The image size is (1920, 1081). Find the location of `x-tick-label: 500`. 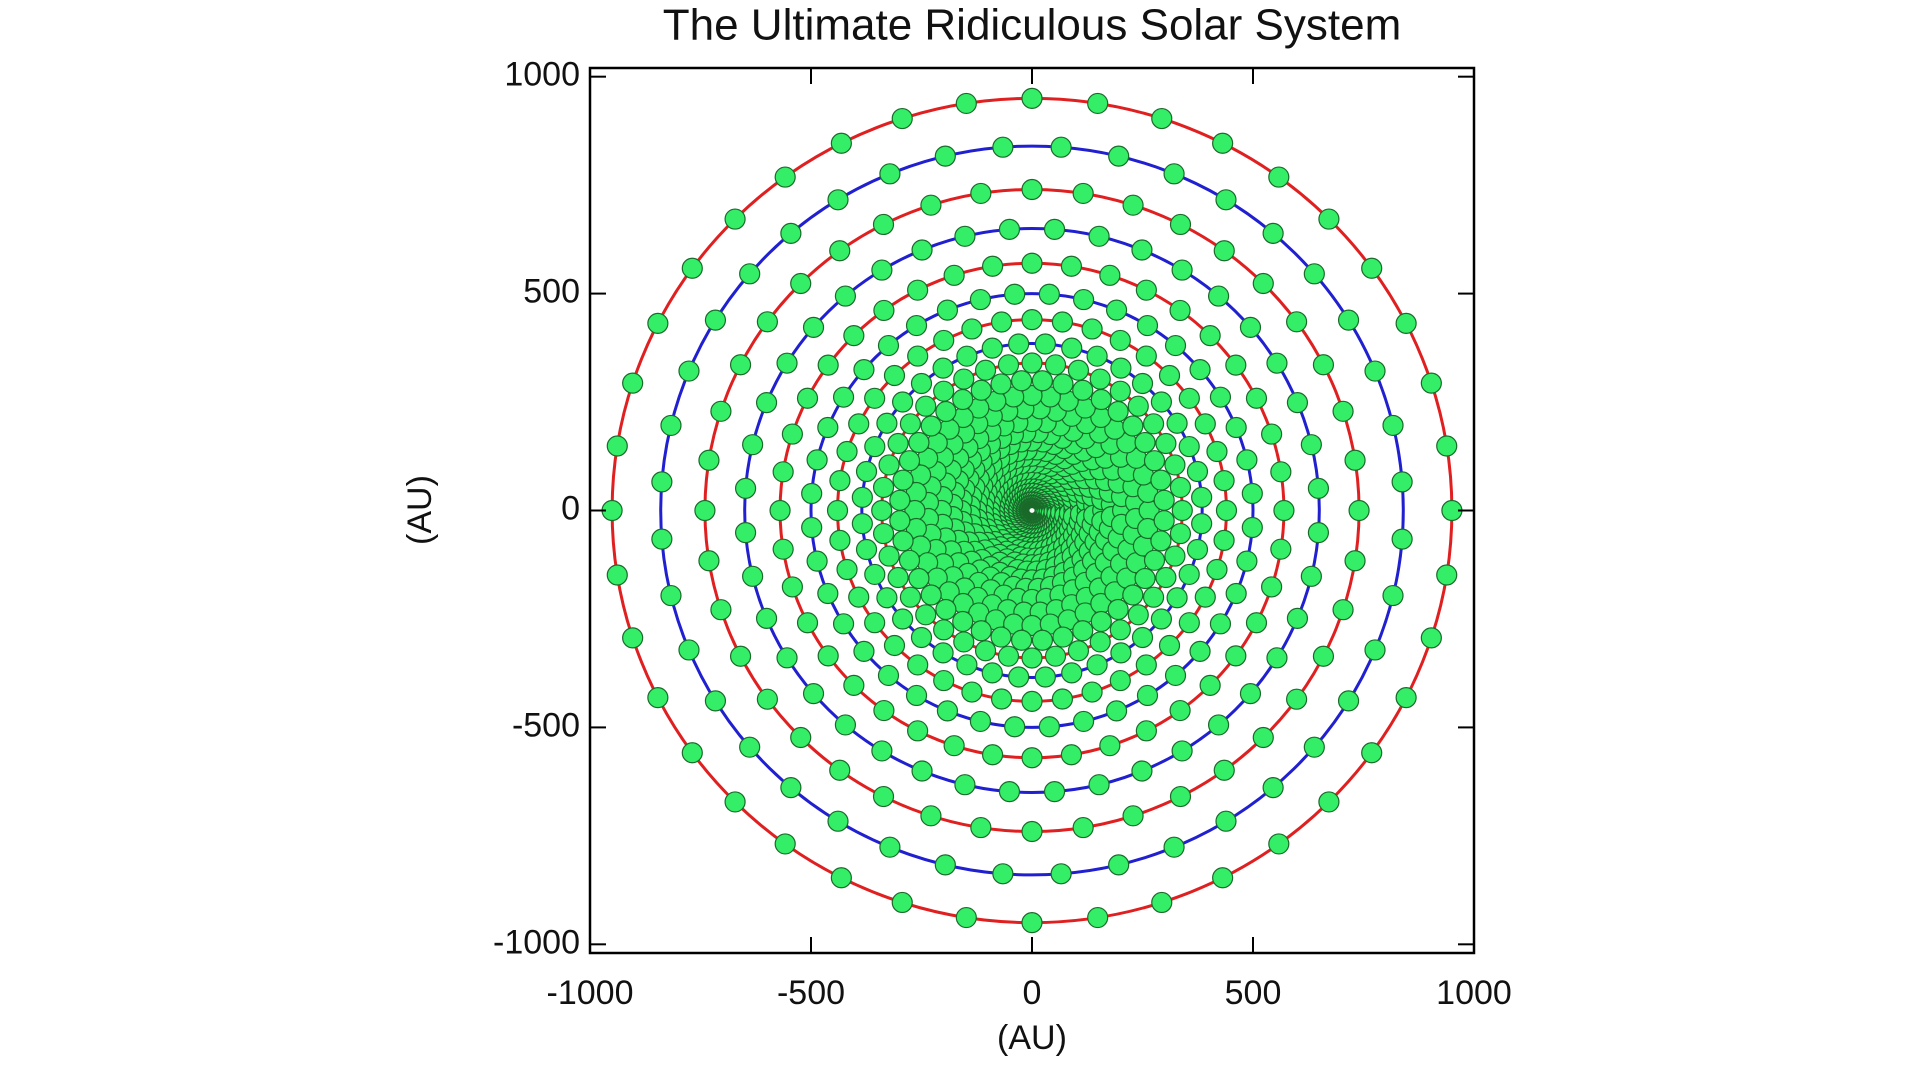

x-tick-label: 500 is located at coordinates (1253, 993).